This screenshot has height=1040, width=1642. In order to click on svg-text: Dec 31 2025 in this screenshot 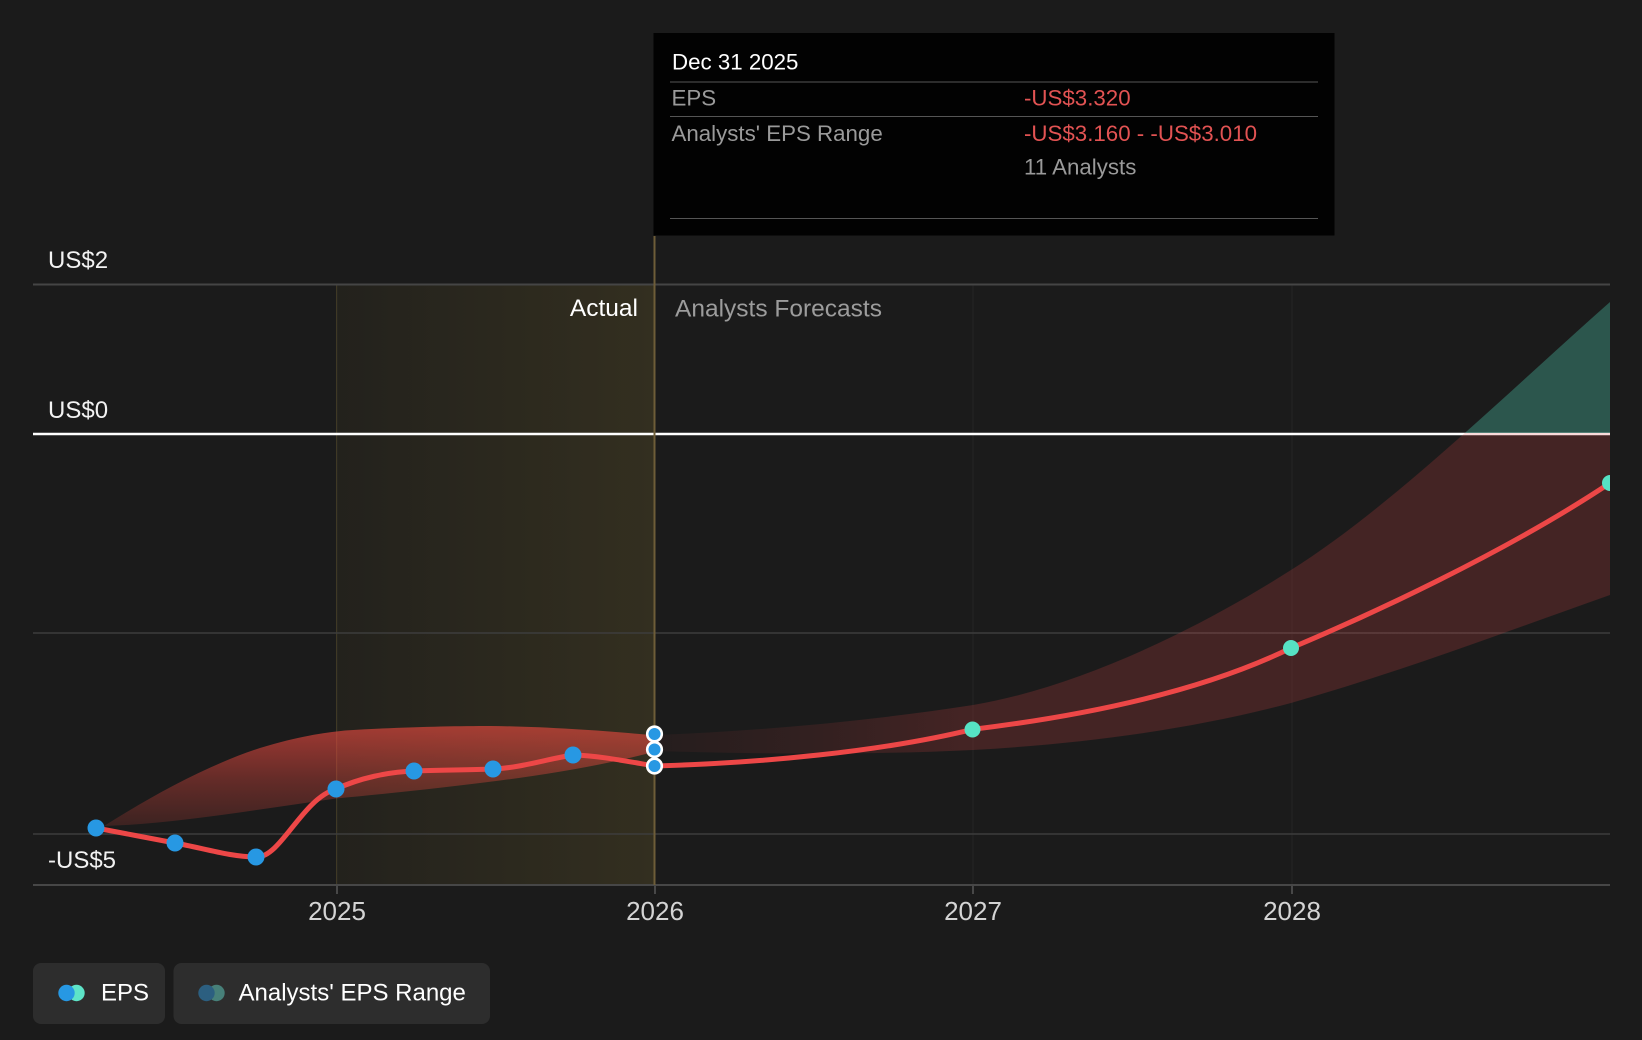, I will do `click(735, 62)`.